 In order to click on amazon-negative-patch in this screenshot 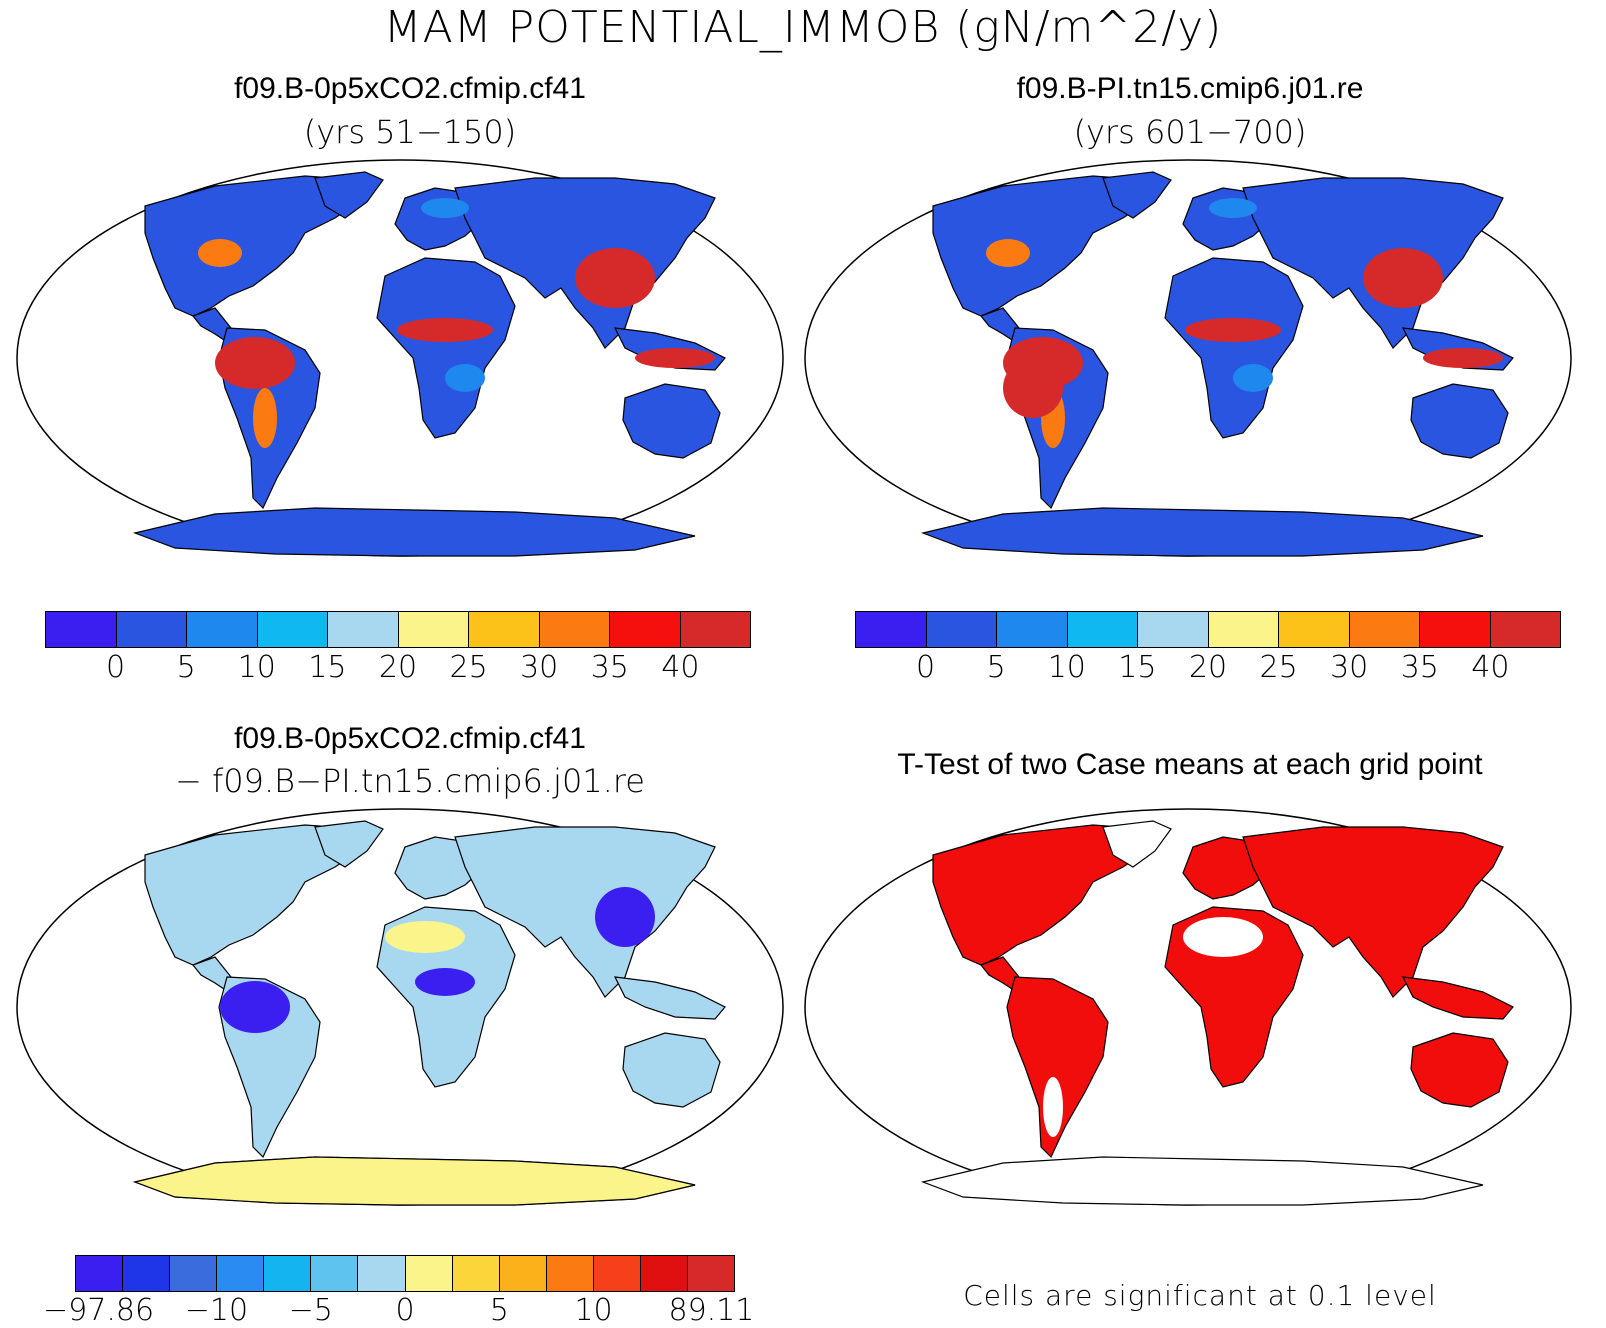, I will do `click(255, 1007)`.